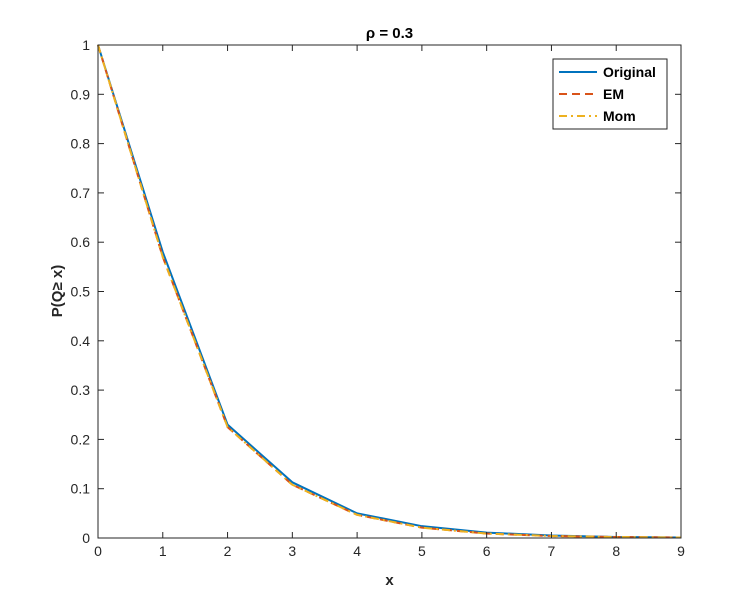 The width and height of the screenshot is (753, 605). Describe the element at coordinates (81, 242) in the screenshot. I see `y-tick-label: 0.6` at that location.